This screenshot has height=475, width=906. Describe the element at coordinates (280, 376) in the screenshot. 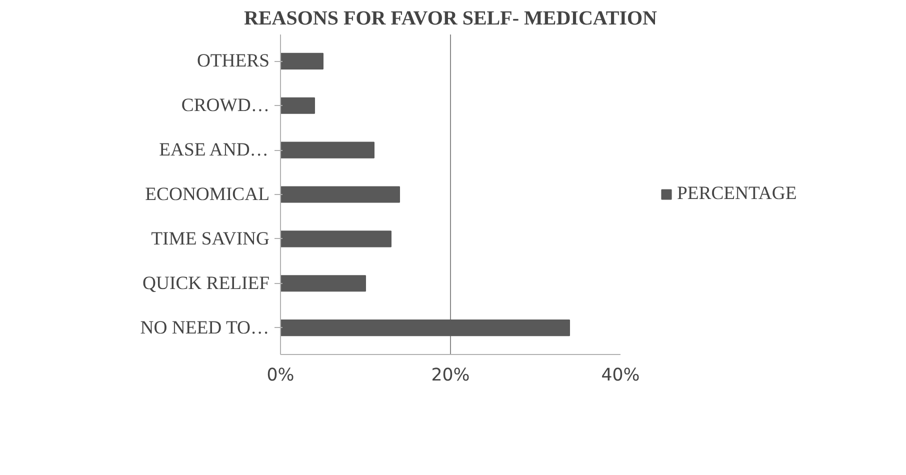

I see `x-tick-label: 0%` at that location.